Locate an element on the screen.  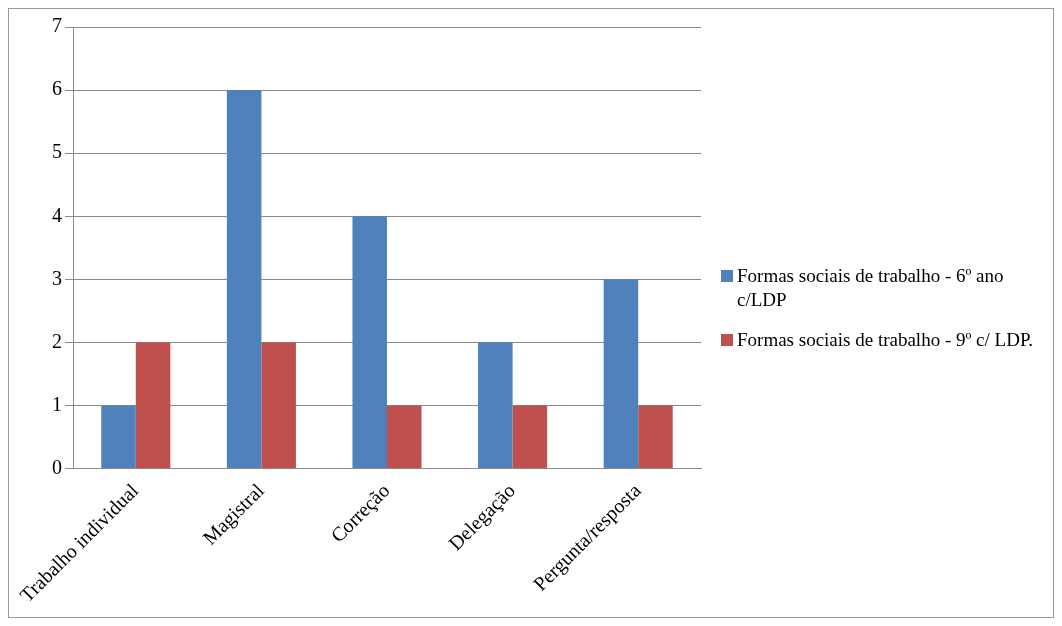
y-tick-label: 5 is located at coordinates (57, 151).